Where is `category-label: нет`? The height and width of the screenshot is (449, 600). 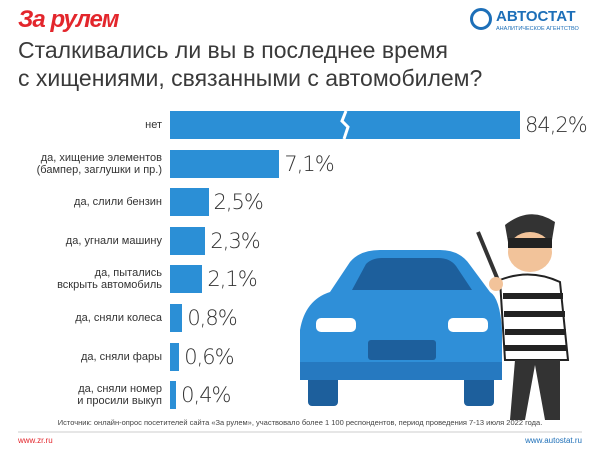 category-label: нет is located at coordinates (153, 125).